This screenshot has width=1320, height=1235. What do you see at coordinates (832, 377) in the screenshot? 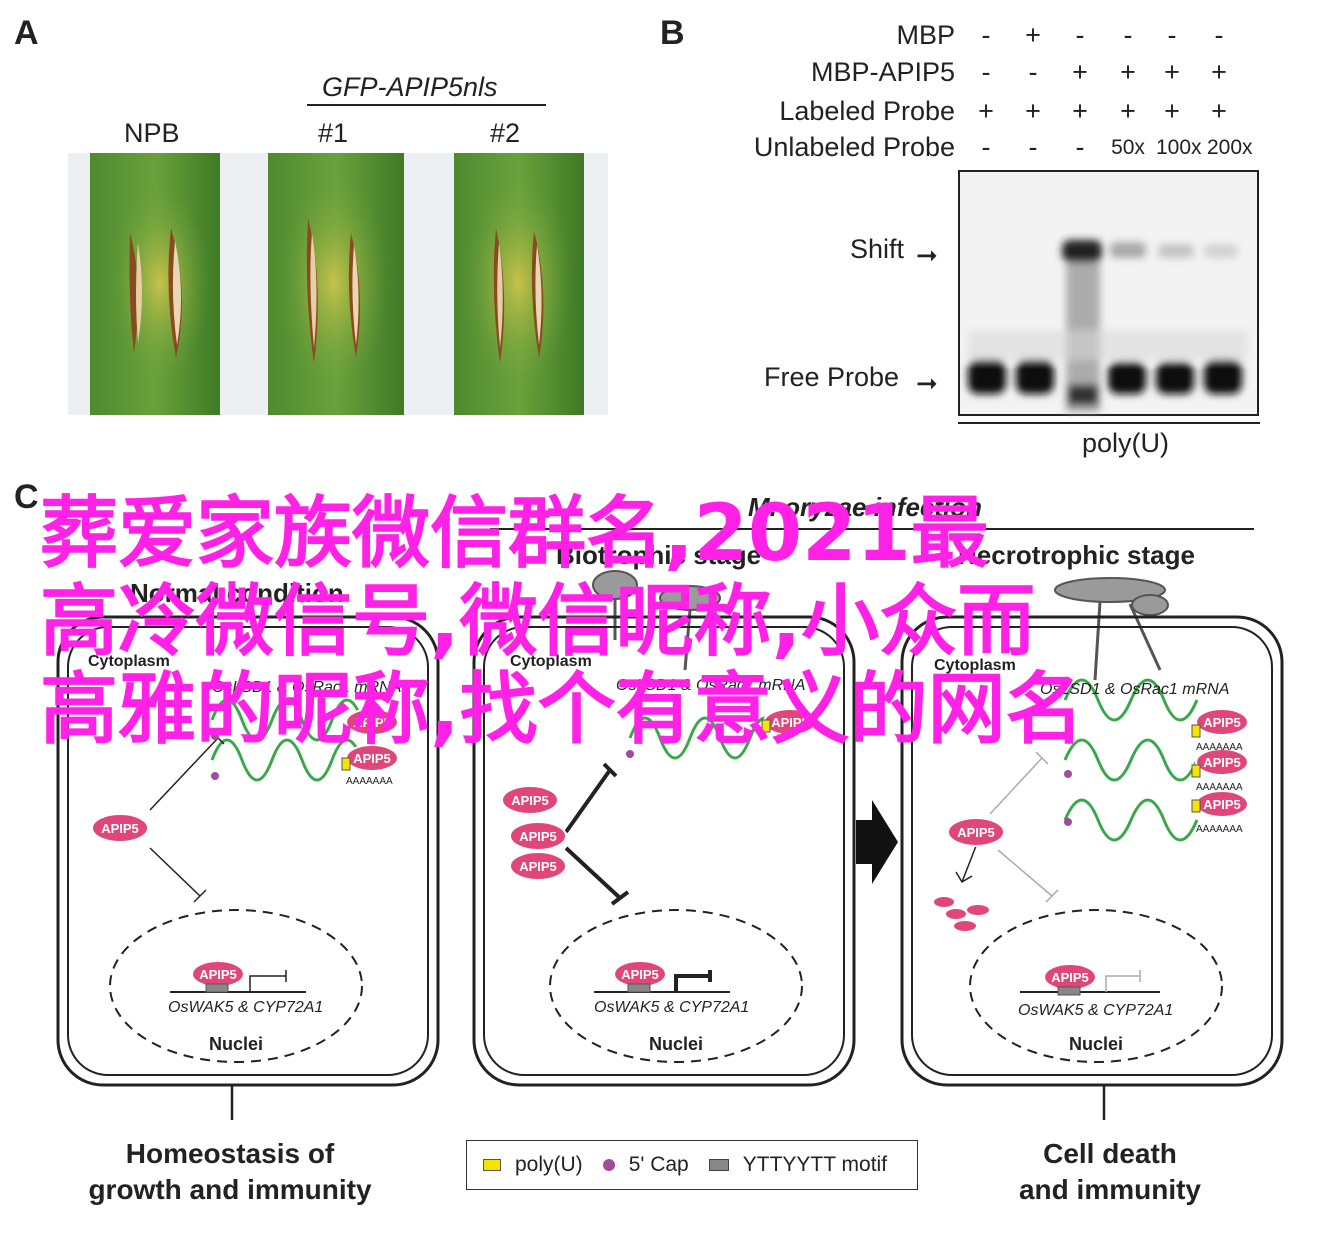
I see `free-probe-label: Free Probe` at bounding box center [832, 377].